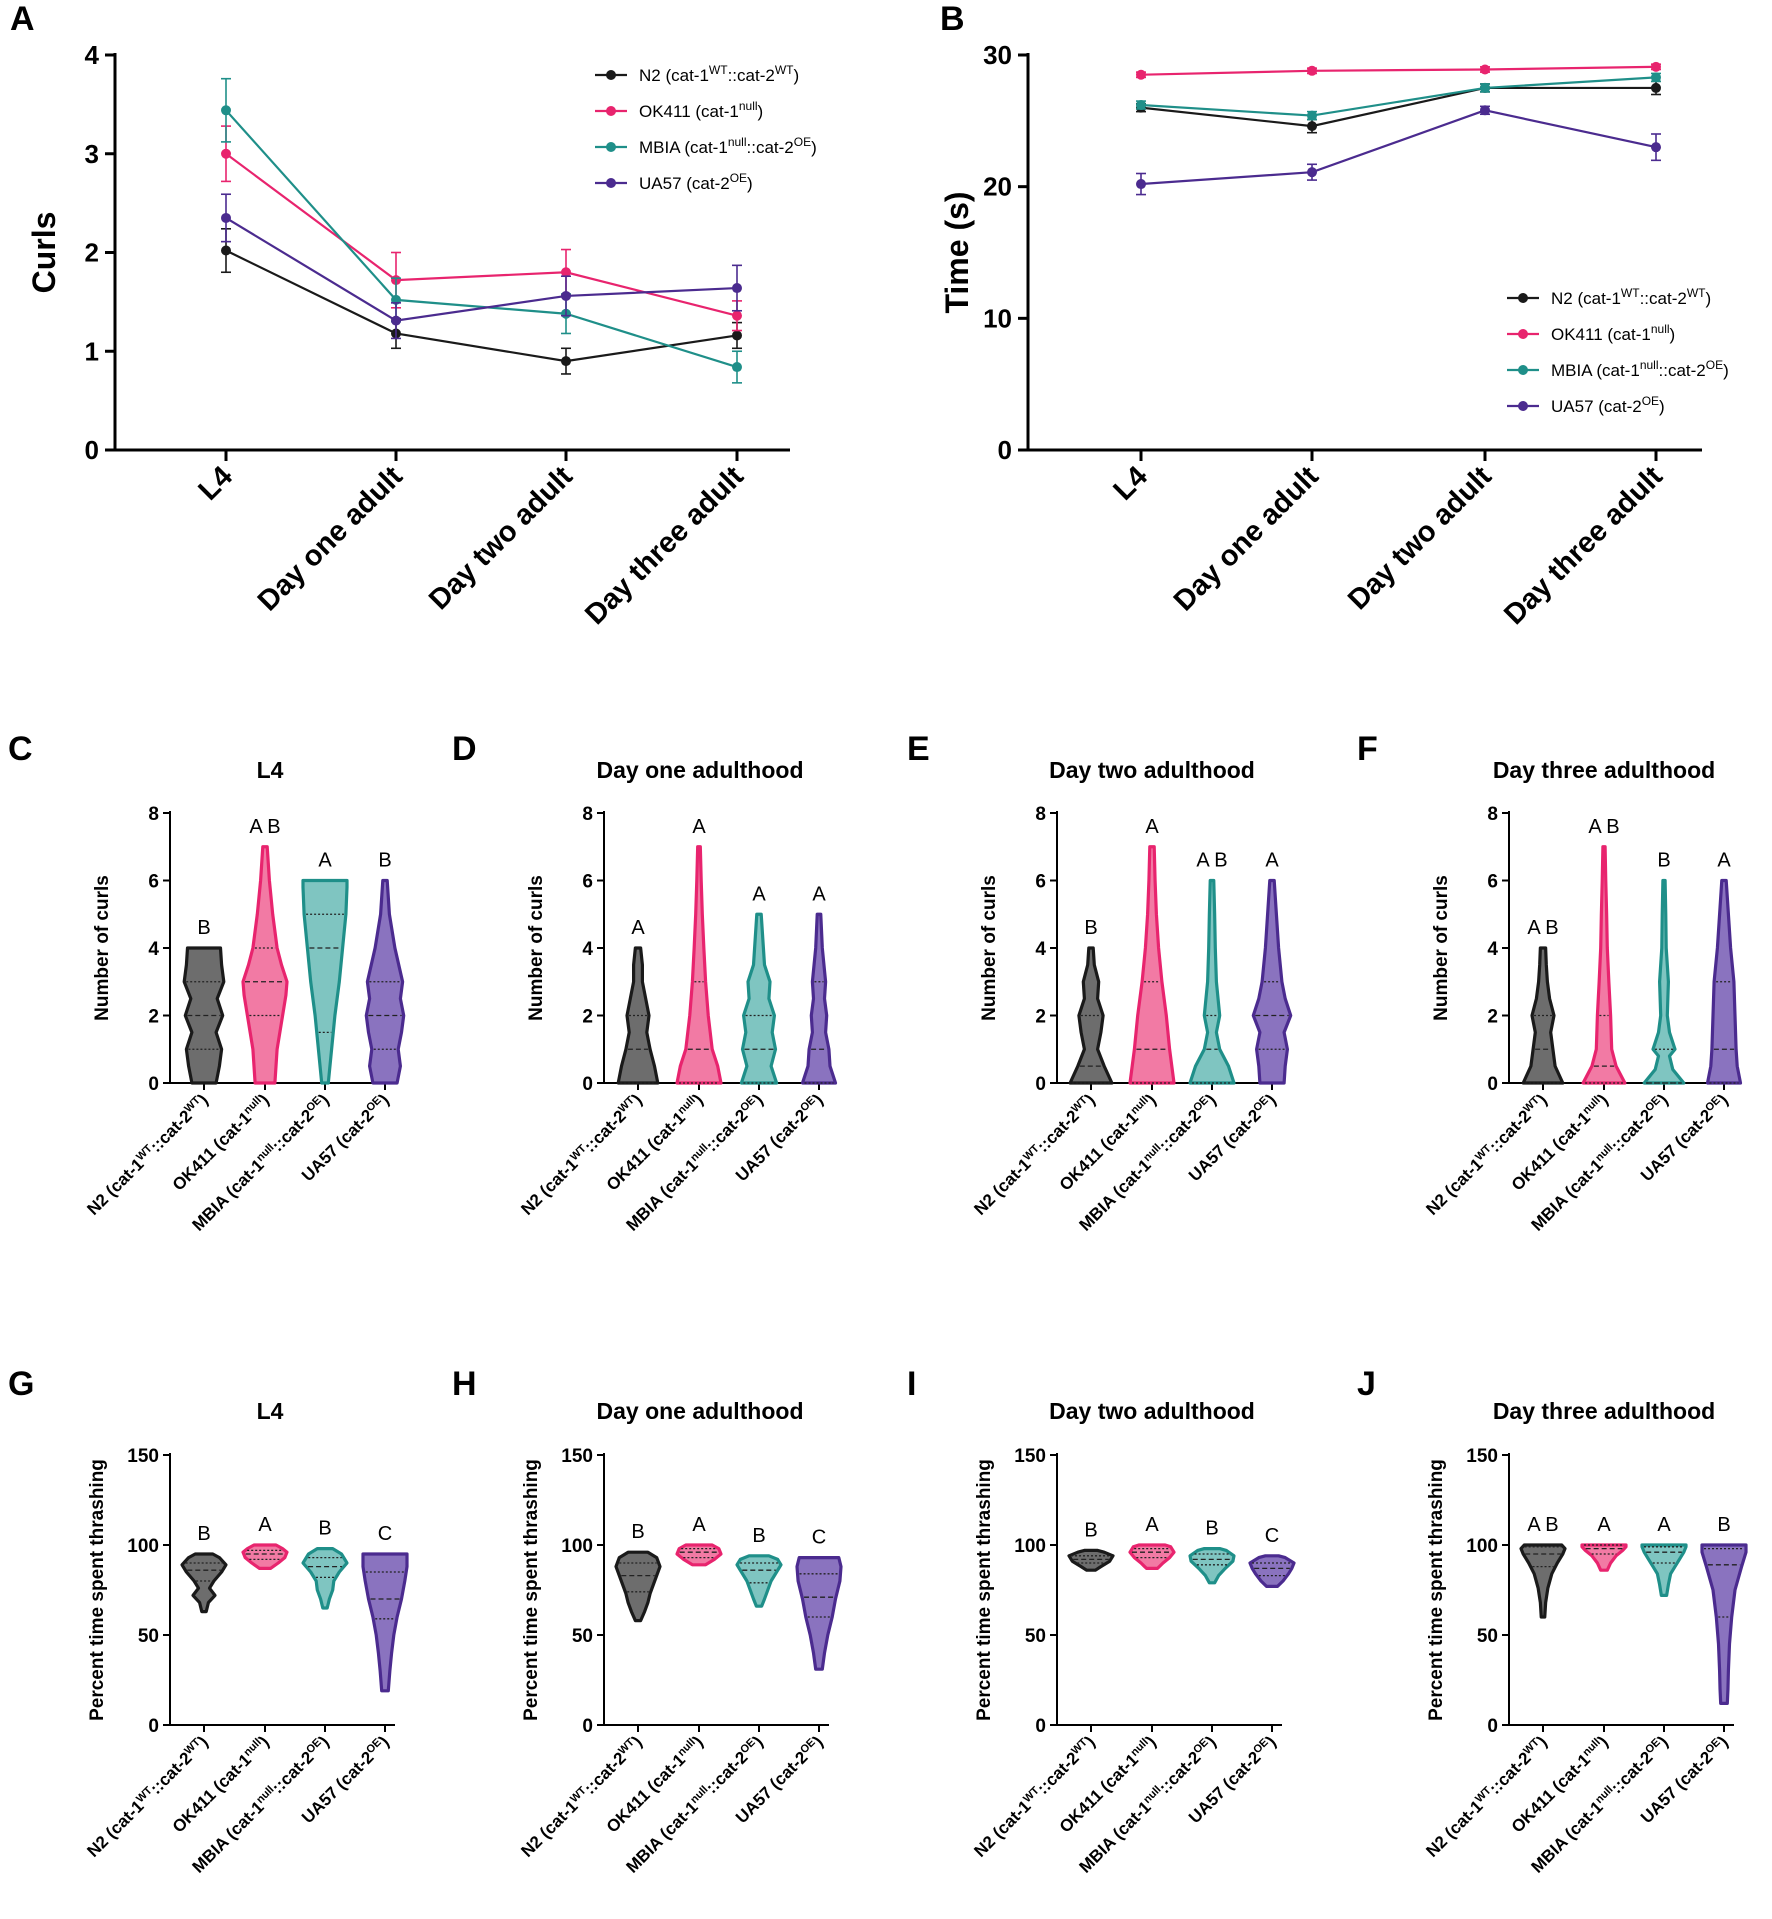 The image size is (1772, 1919). Describe the element at coordinates (44, 253) in the screenshot. I see `y-axis-label: Curls` at that location.